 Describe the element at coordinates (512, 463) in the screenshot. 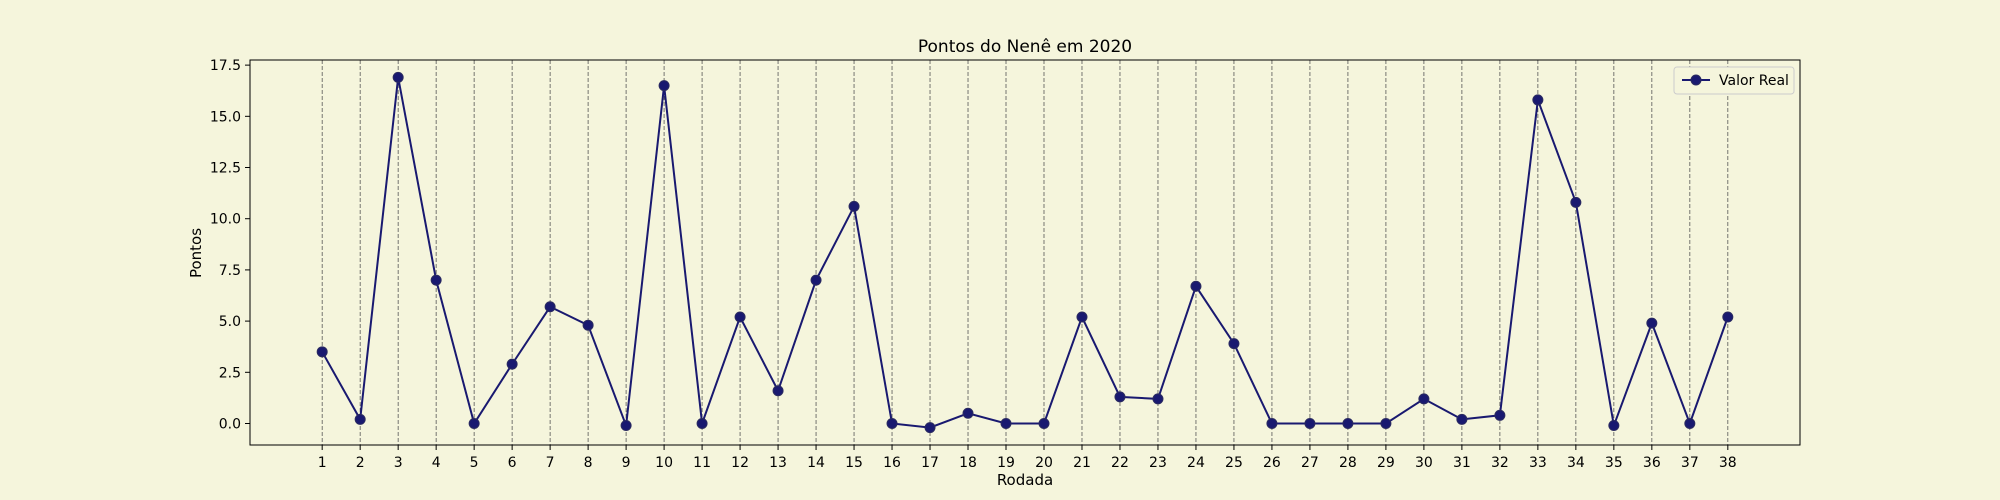

I see `x-tick-label: 6` at that location.